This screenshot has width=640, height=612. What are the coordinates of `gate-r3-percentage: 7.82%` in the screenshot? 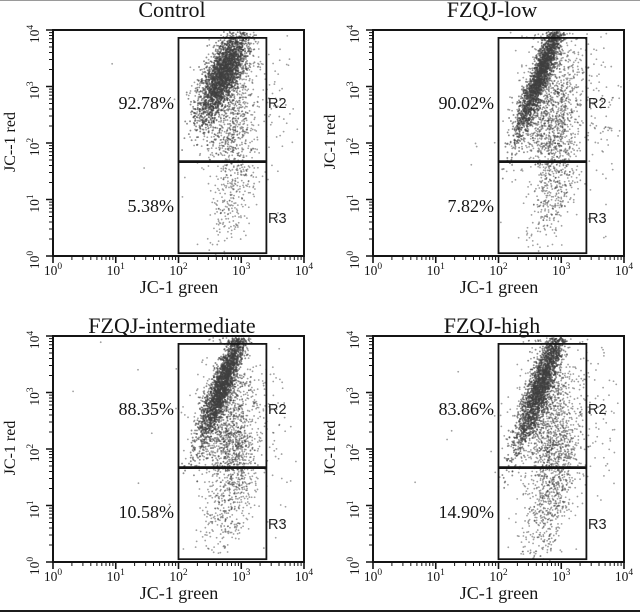 It's located at (471, 206).